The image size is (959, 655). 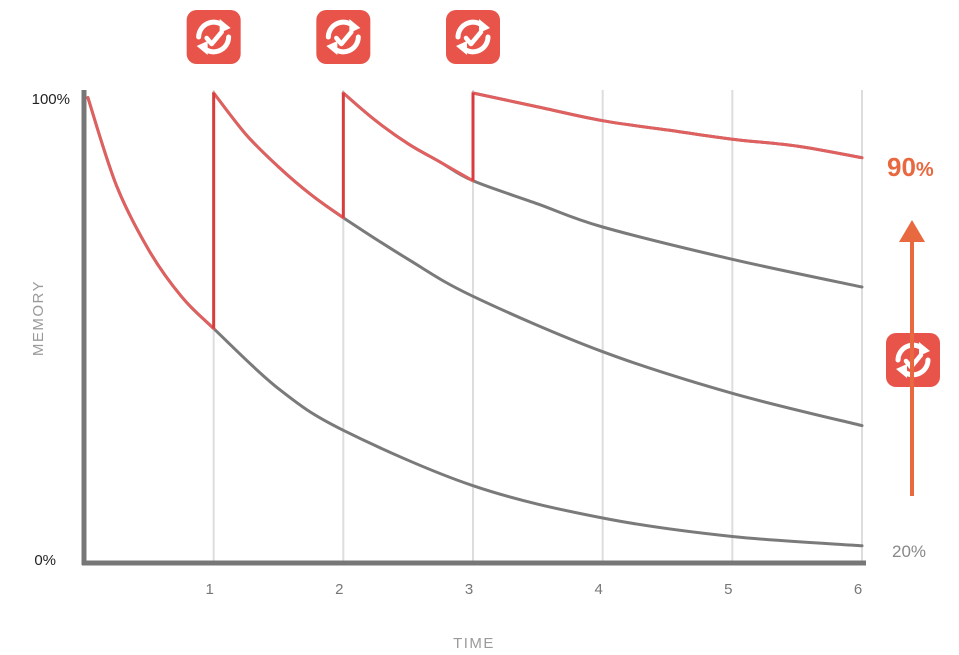 I want to click on x-tick-label: 6, so click(x=858, y=589).